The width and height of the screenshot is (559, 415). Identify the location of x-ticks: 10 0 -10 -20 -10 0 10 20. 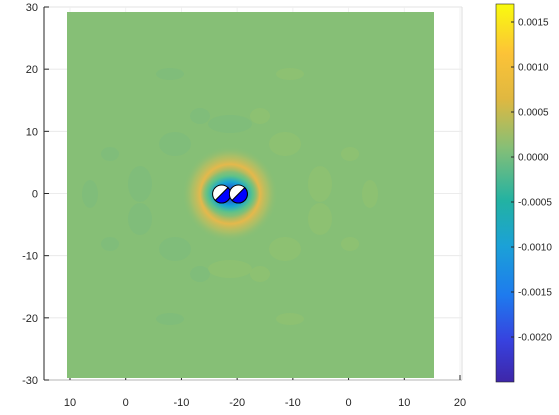
(265, 392).